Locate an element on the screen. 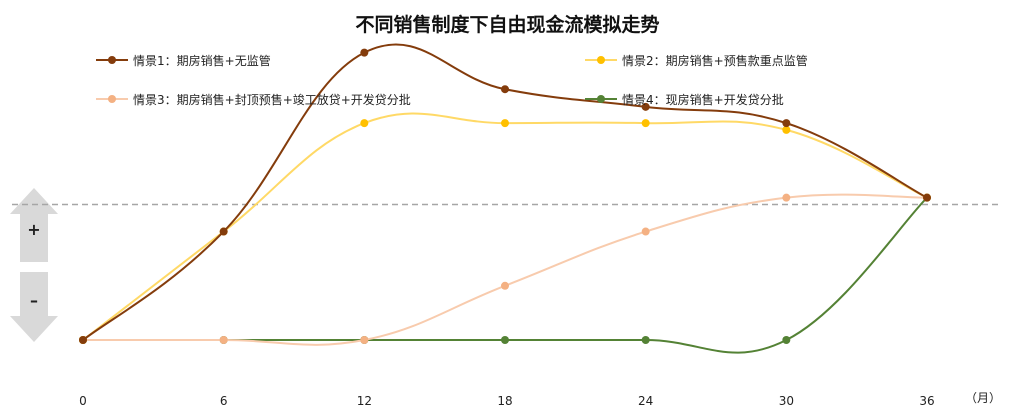  legend-label: 情景3：期房销售+封顶预售+竣工放贷+开发贷分批 is located at coordinates (272, 99).